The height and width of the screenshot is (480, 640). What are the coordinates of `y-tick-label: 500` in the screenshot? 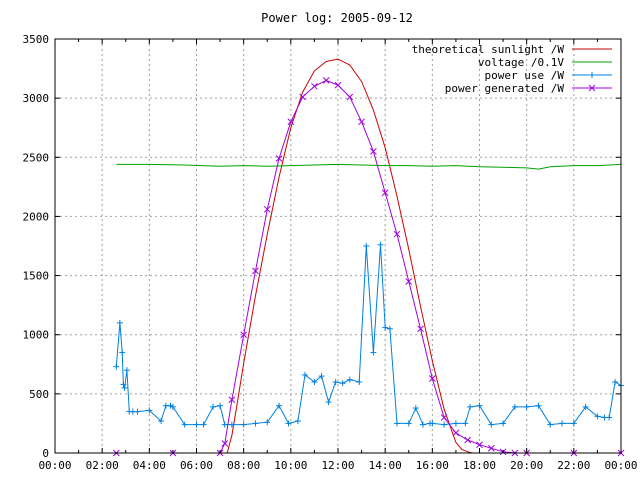 It's located at (39, 394).